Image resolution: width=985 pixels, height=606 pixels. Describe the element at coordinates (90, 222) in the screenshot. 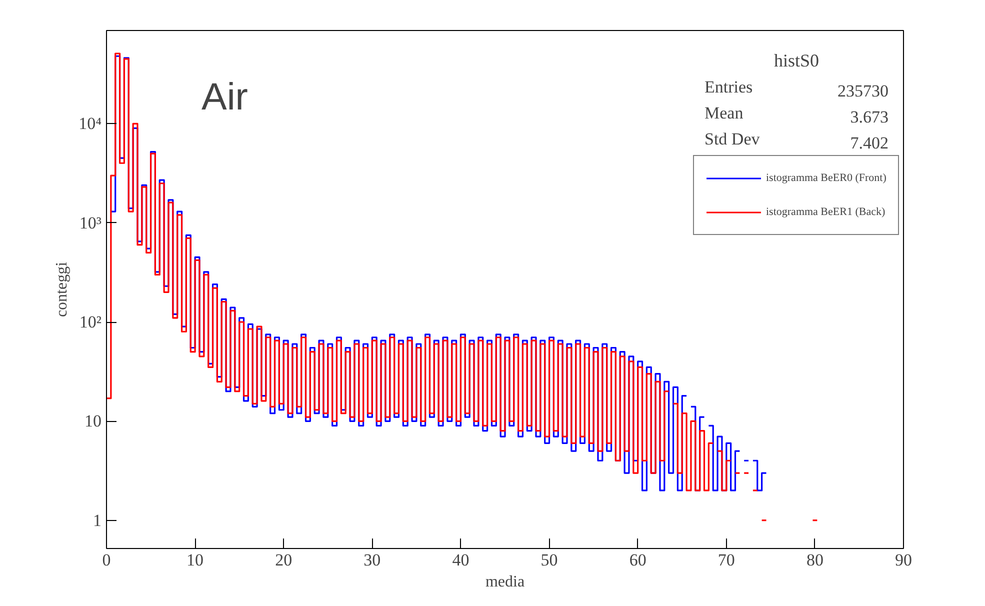

I see `y-tick-label: 10³` at that location.